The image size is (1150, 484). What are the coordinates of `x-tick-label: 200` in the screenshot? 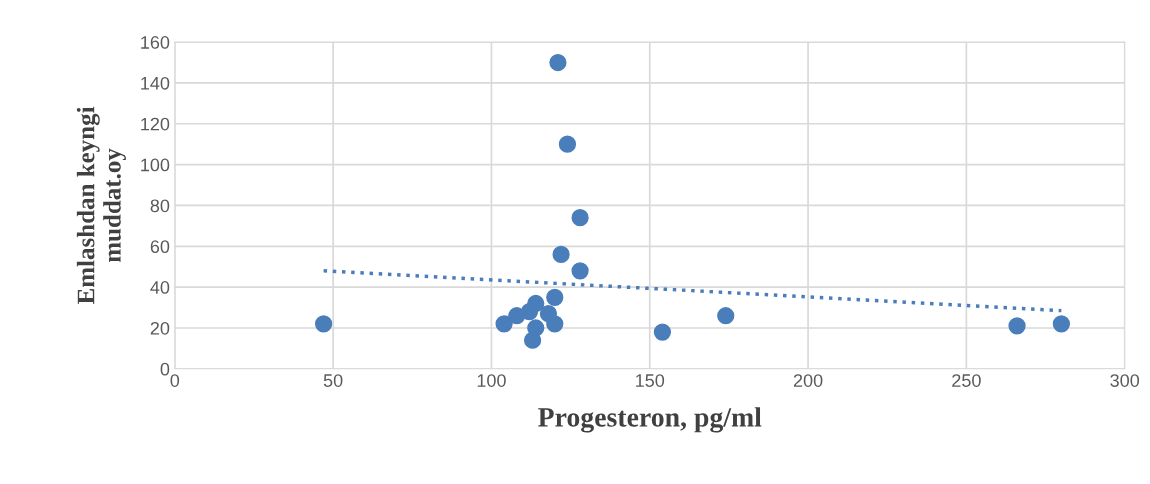 It's located at (808, 380).